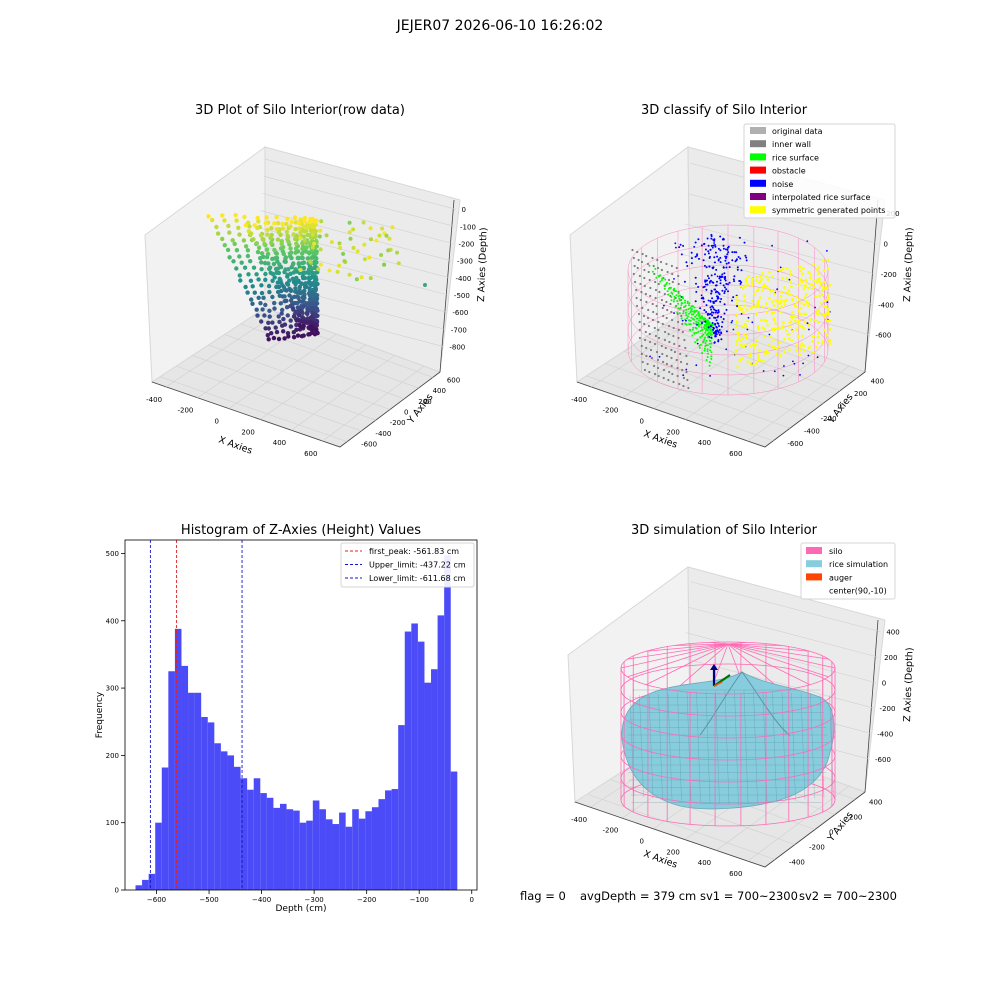 This screenshot has height=1000, width=1000. Describe the element at coordinates (453, 380) in the screenshot. I see `y-tick-label: 600` at that location.